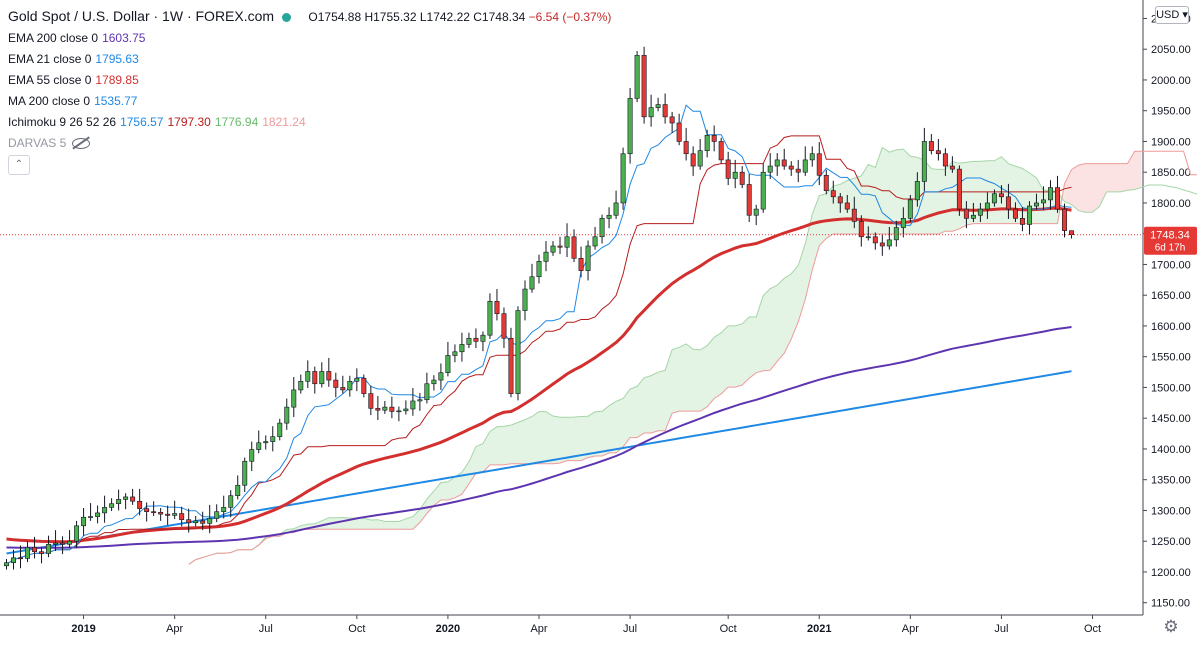 The image size is (1197, 646). Describe the element at coordinates (1171, 327) in the screenshot. I see `y-tick-label: 1600.00` at that location.